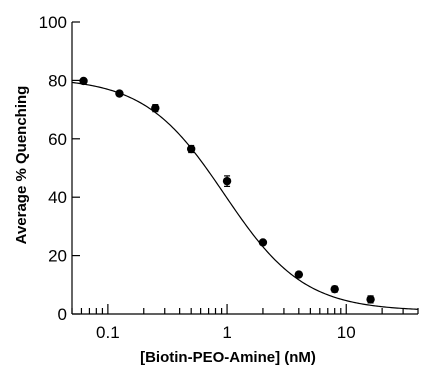  I want to click on y-tick-label: 0, so click(62, 314).